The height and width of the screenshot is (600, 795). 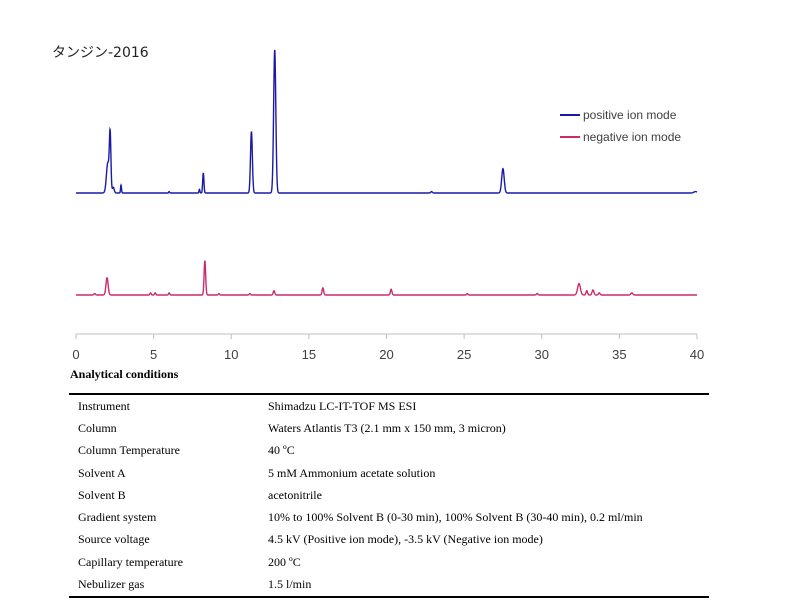 I want to click on chart-title: タンジン-2016, so click(x=100, y=53).